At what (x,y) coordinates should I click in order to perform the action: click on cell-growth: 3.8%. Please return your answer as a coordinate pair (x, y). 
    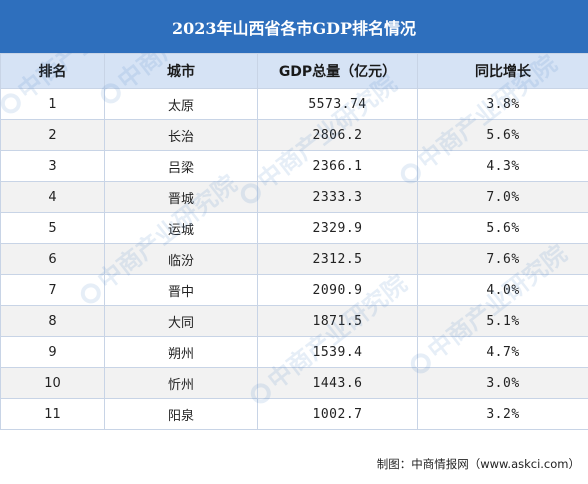
    Looking at the image, I should click on (502, 104).